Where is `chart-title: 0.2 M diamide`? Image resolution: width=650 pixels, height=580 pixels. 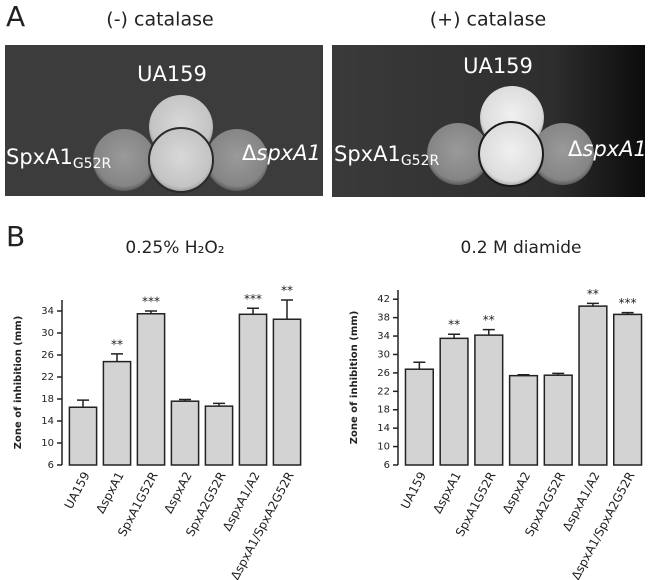 chart-title: 0.2 M diamide is located at coordinates (521, 248).